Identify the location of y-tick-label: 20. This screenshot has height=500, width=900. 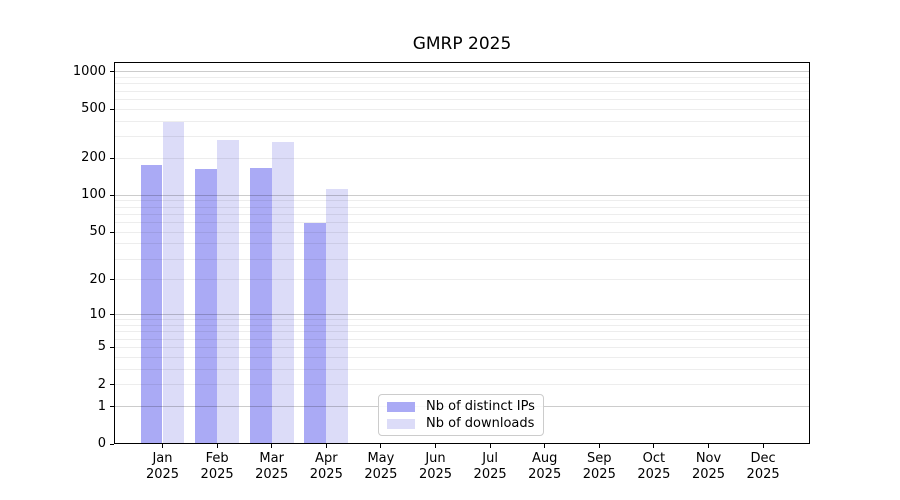
(97, 279).